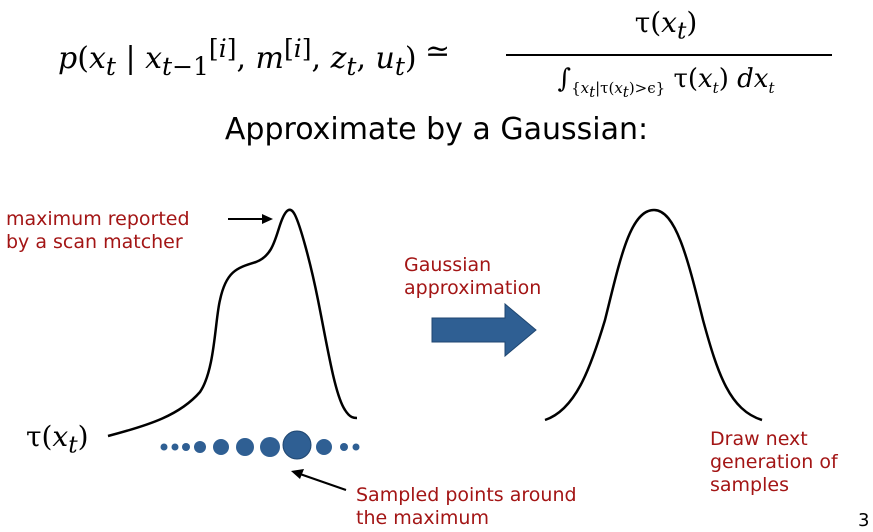  I want to click on draw-label-line2: generation of, so click(774, 462).